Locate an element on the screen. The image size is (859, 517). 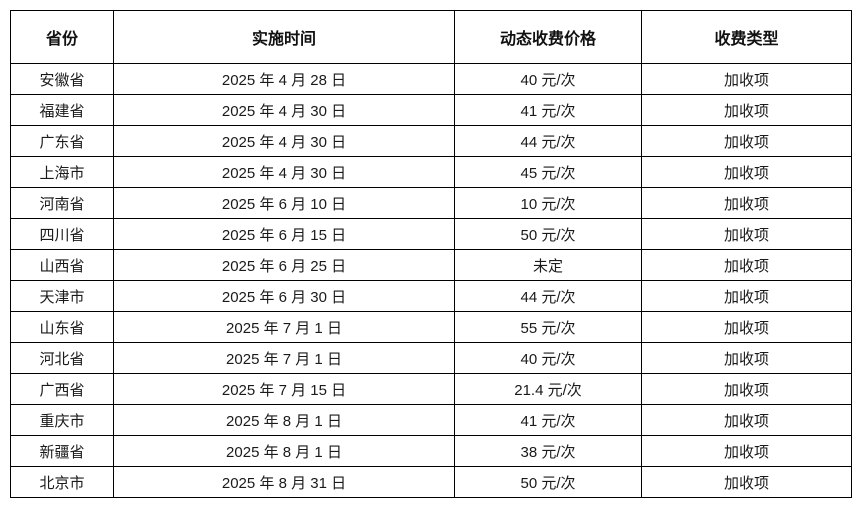
cell-date: 2025 年 6 月 25 日 is located at coordinates (284, 265).